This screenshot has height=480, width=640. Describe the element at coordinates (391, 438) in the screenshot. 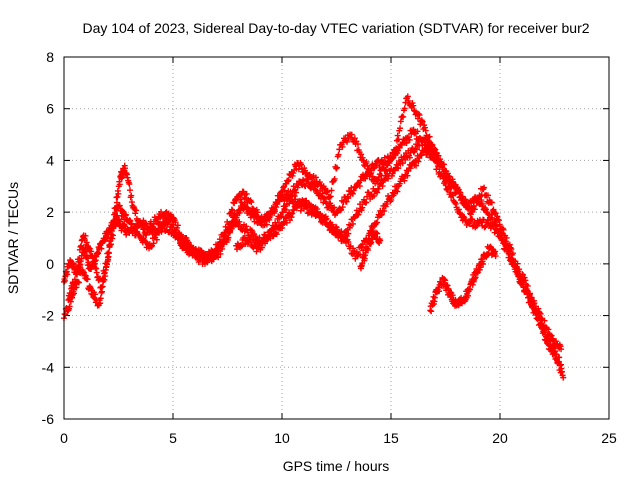

I see `x-tick-label: 15` at that location.